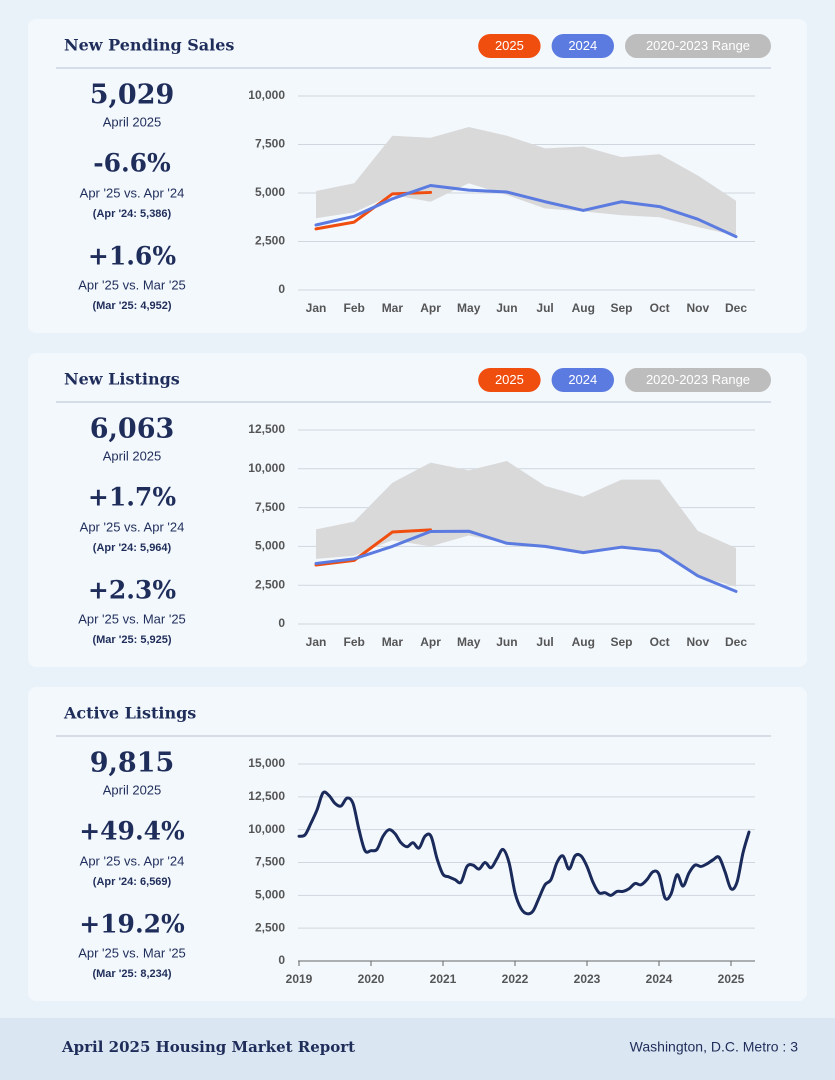 This screenshot has height=1080, width=835. Describe the element at coordinates (132, 214) in the screenshot. I see `stat-reference: (Apr '24: 5,386)` at that location.